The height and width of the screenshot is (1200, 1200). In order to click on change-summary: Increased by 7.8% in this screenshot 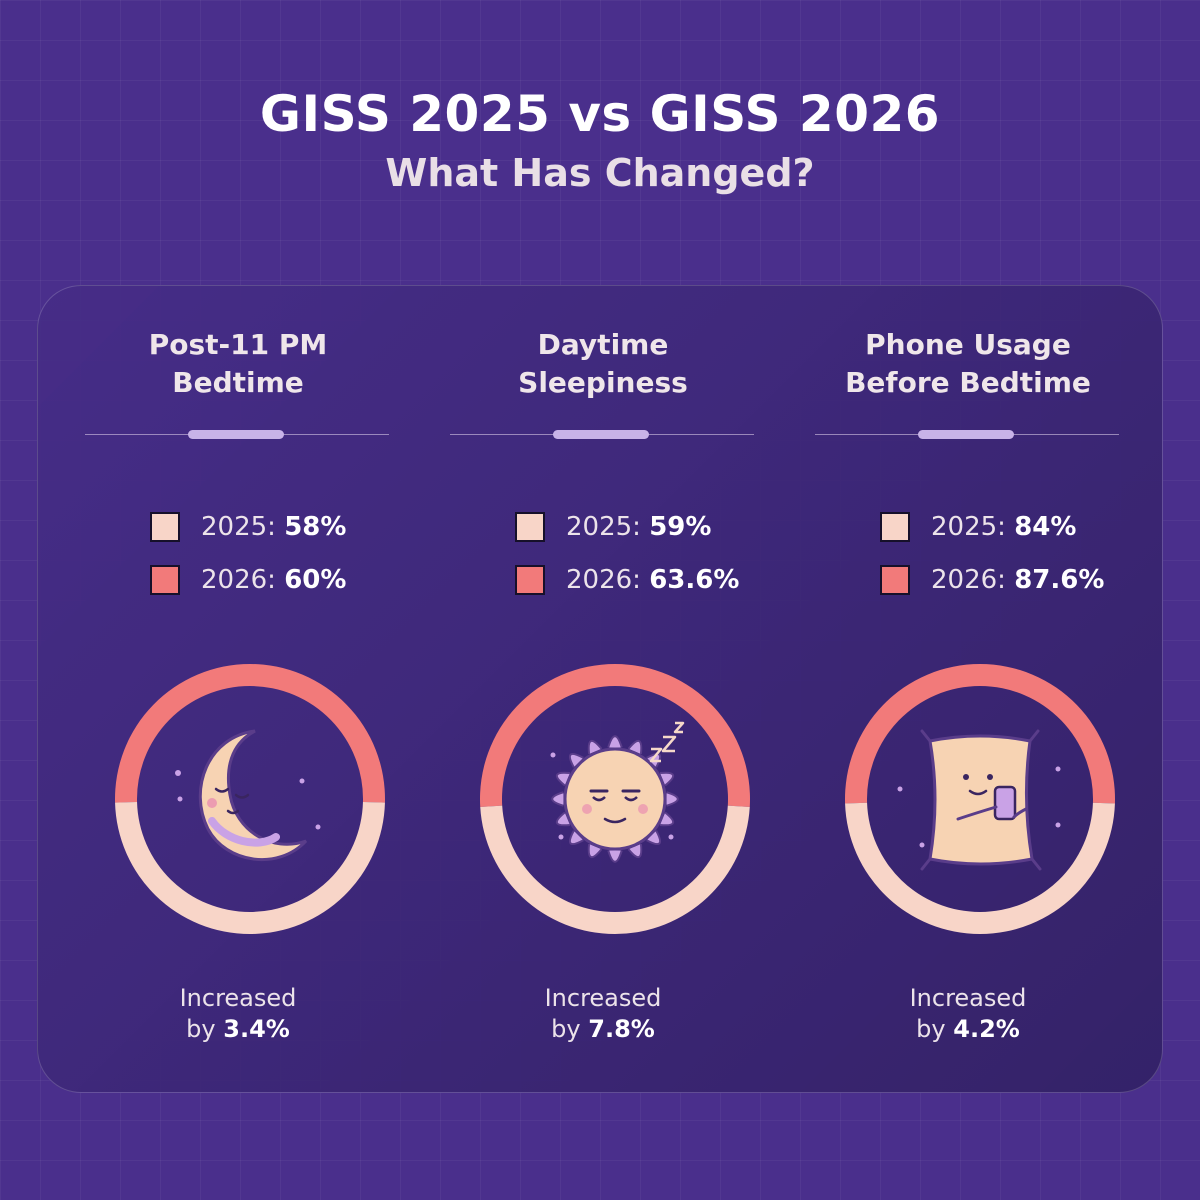, I will do `click(603, 1014)`.